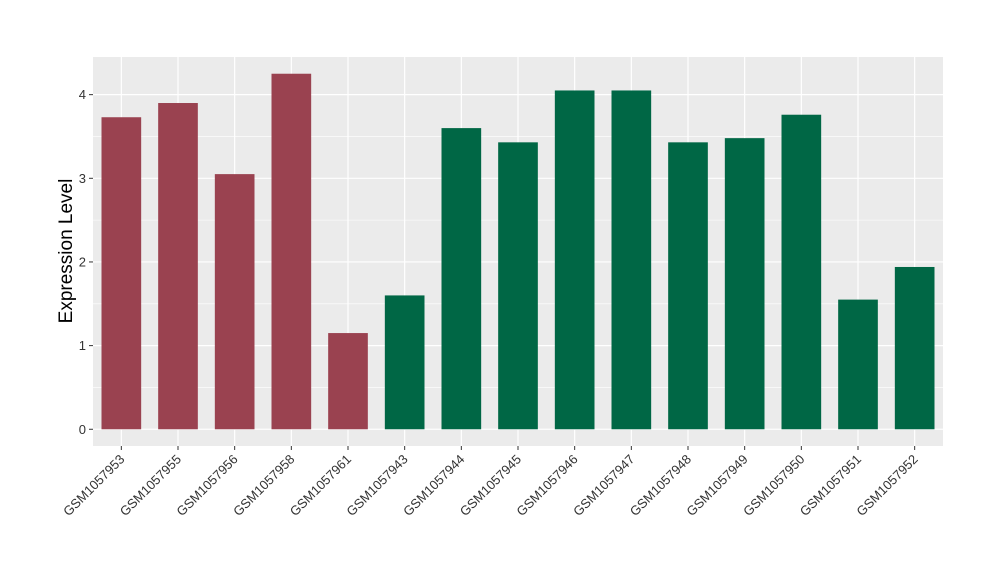  Describe the element at coordinates (744, 284) in the screenshot. I see `bar-gsm1057949` at that location.